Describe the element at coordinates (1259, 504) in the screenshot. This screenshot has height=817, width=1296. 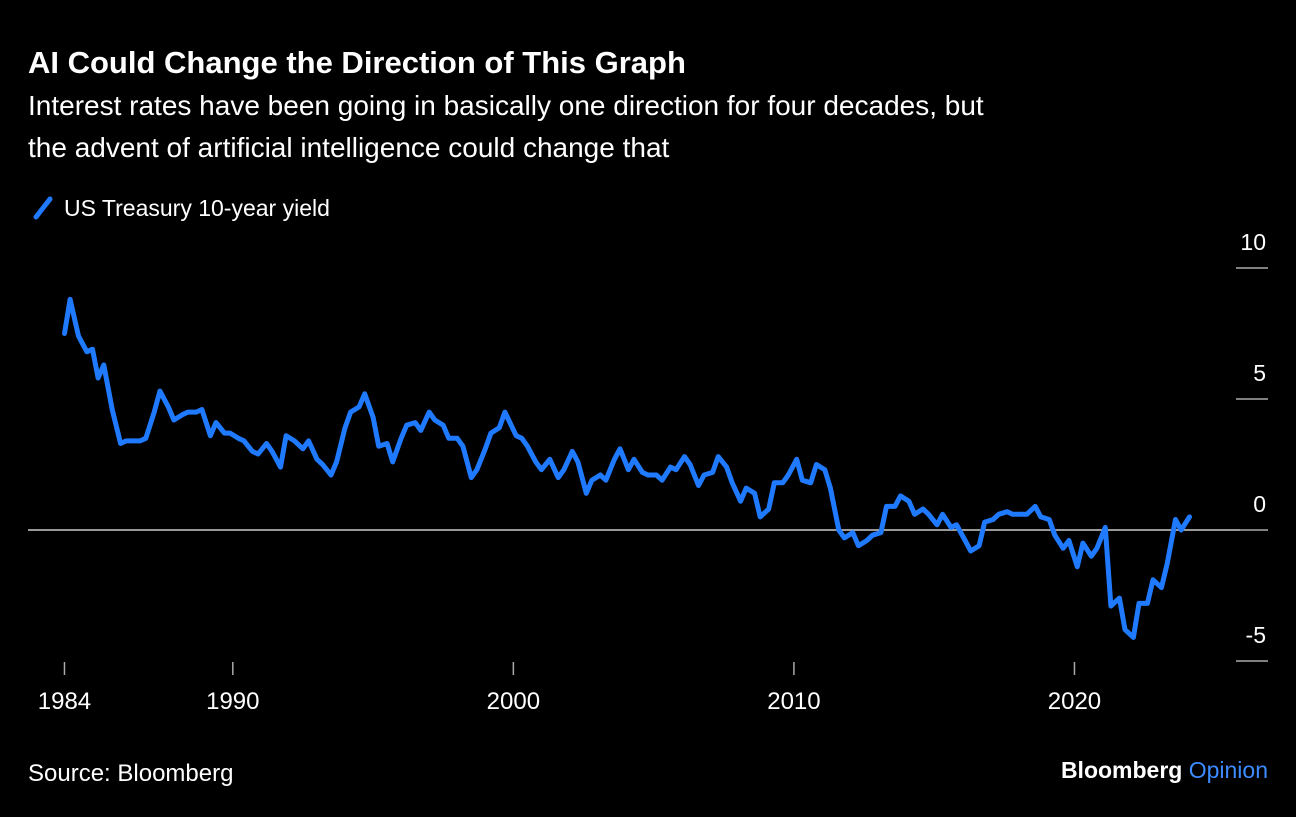
I see `y-tick-label: 0` at that location.